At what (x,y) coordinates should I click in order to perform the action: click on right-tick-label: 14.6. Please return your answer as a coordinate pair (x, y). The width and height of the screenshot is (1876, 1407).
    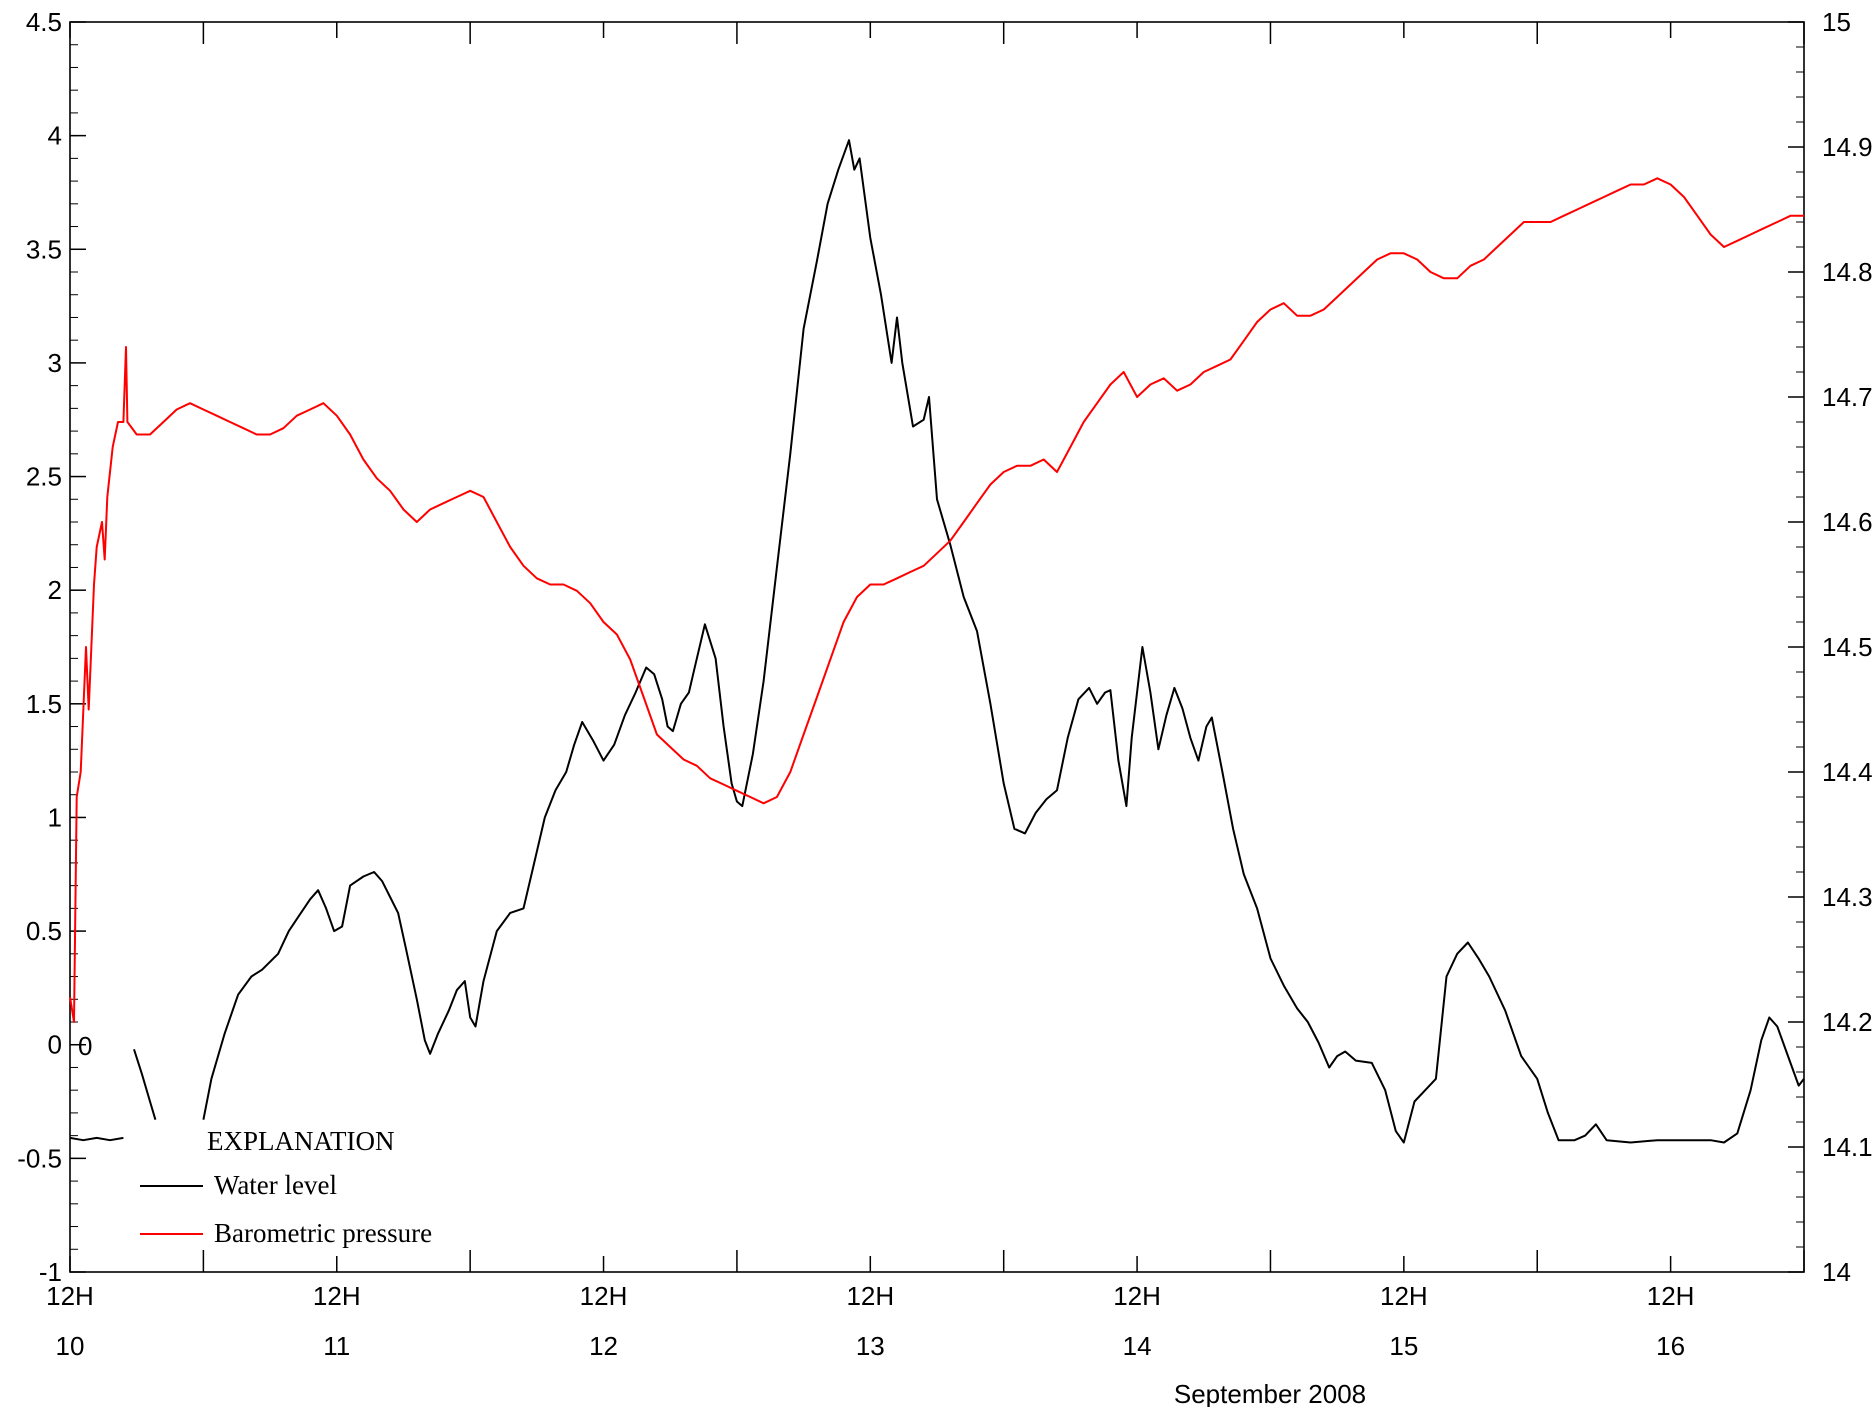
    Looking at the image, I should click on (1847, 522).